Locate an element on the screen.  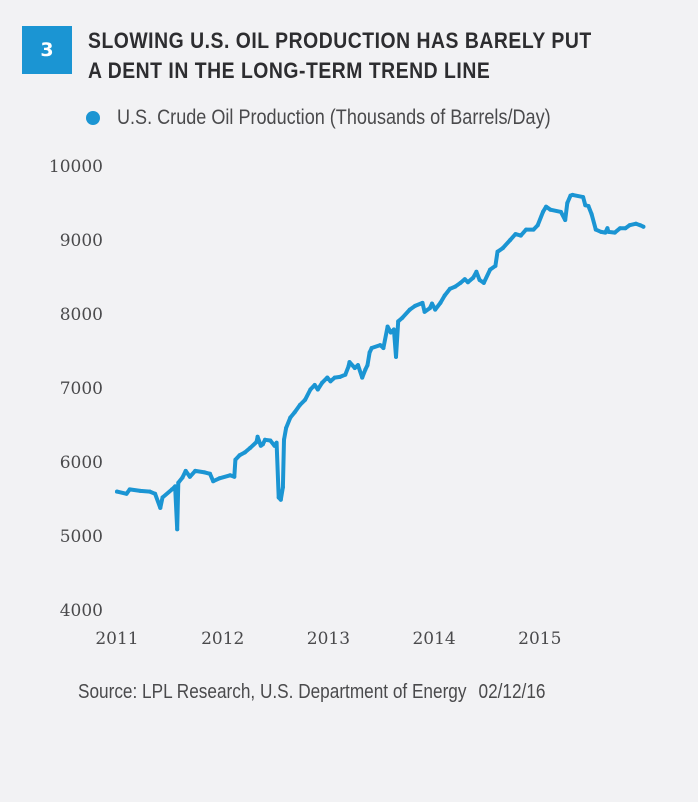
y-tick-label: 10000 is located at coordinates (76, 167).